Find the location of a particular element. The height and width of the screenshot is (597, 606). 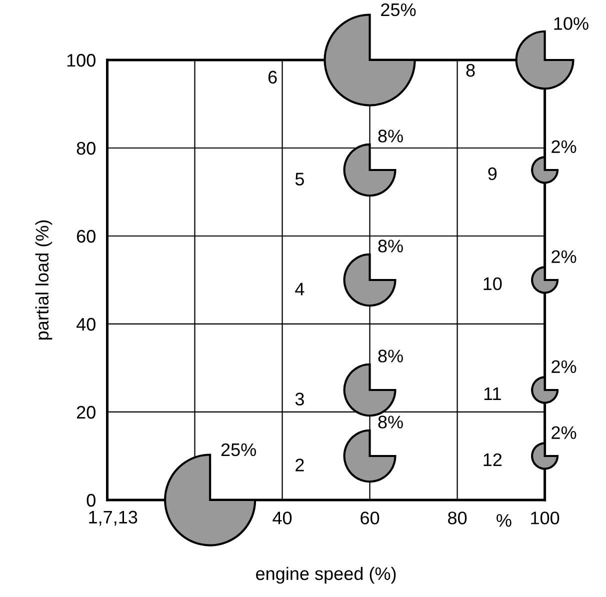

x-tick-label: 60 is located at coordinates (370, 518).